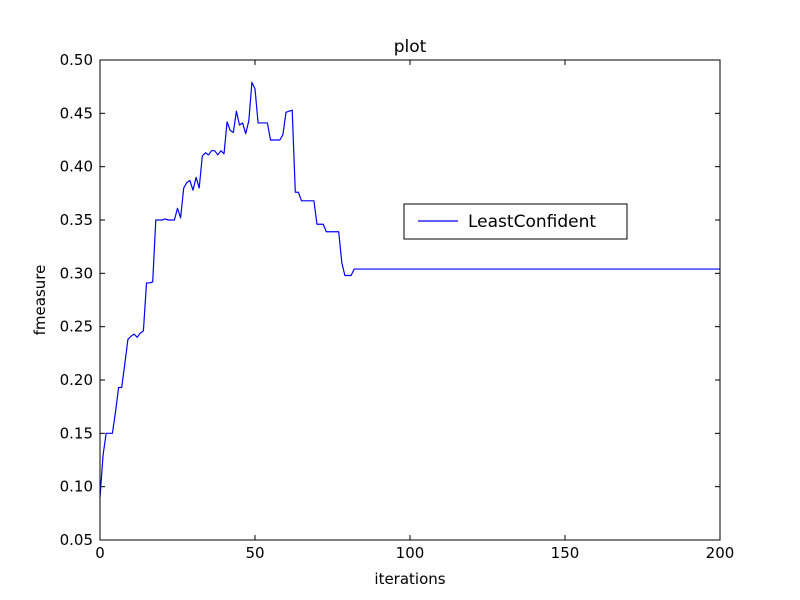 Image resolution: width=800 pixels, height=600 pixels. I want to click on y-tick-label: 0.35, so click(76, 220).